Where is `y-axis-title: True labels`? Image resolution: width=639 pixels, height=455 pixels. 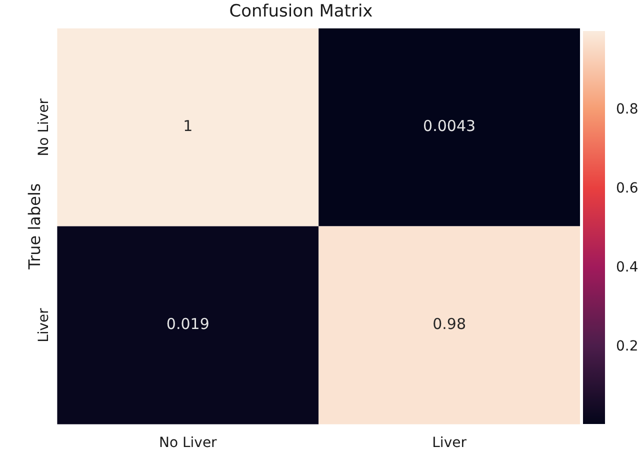 y-axis-title: True labels is located at coordinates (34, 226).